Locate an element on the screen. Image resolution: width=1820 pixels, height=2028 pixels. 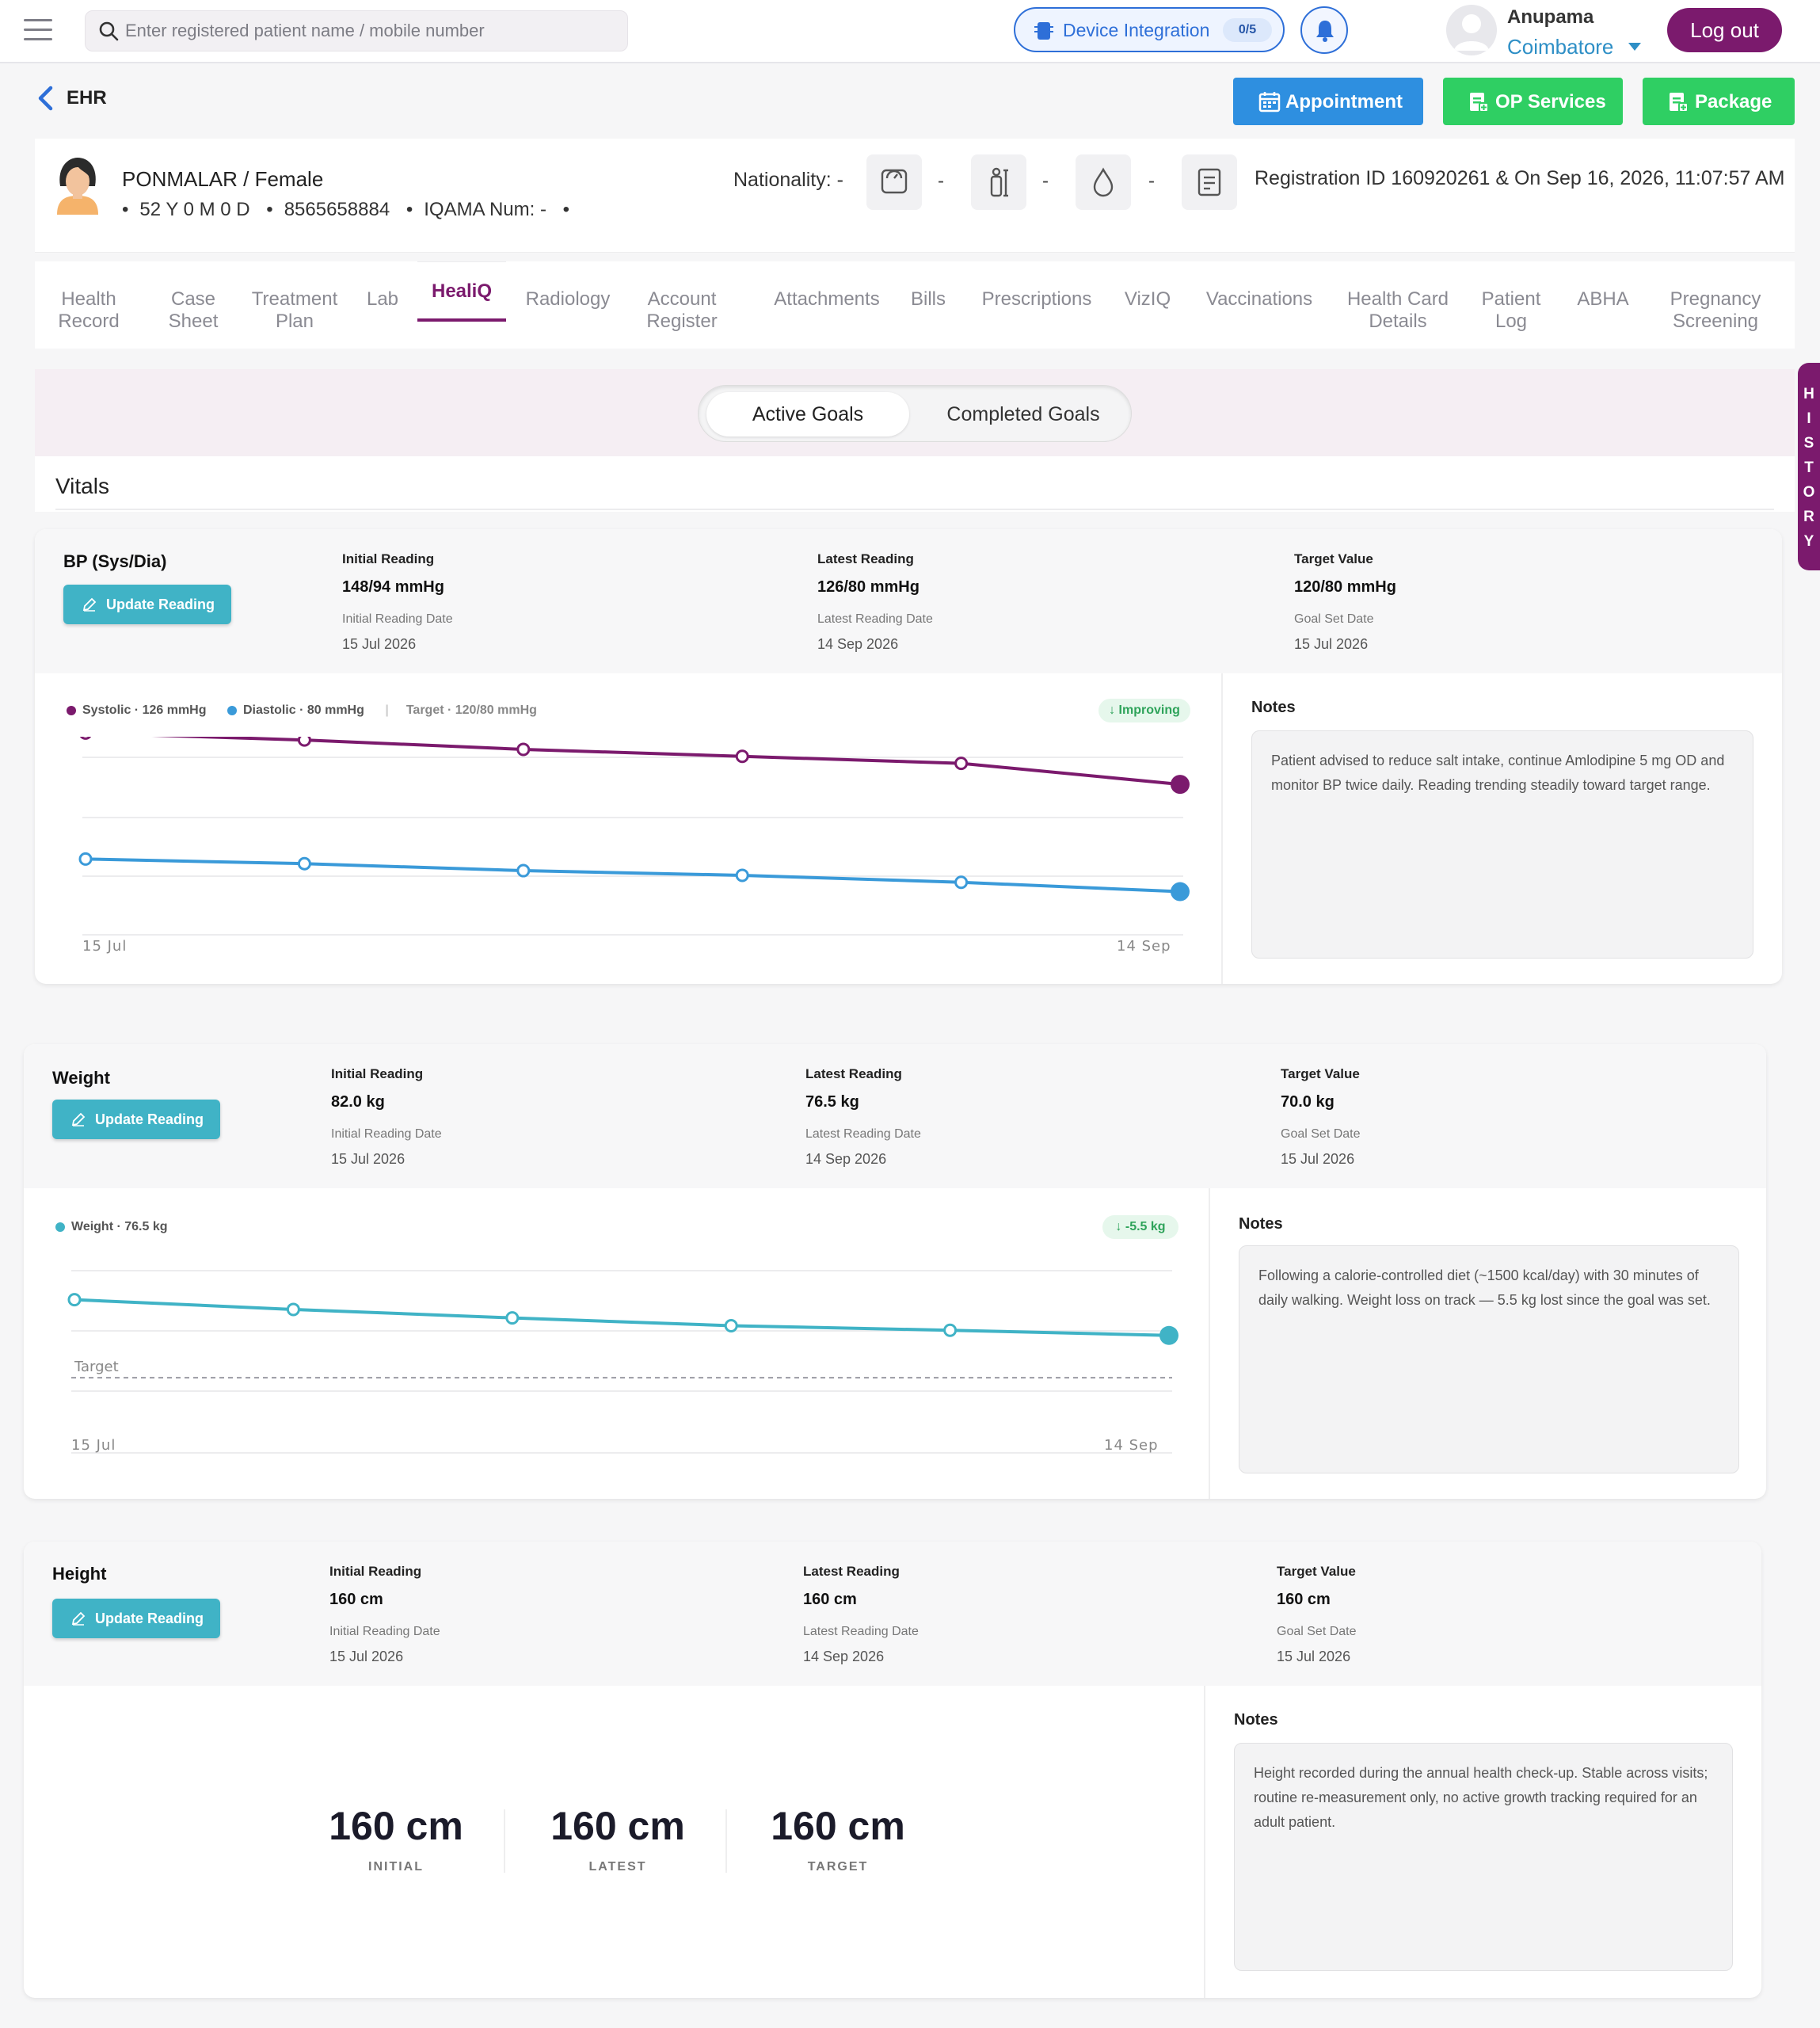
appointment-button: Appointment is located at coordinates (1328, 102).